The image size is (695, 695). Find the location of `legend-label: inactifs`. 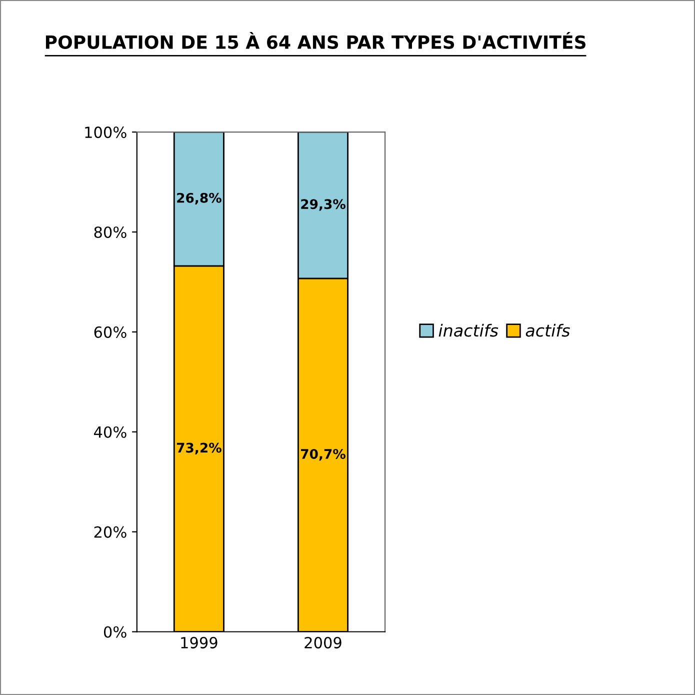

legend-label: inactifs is located at coordinates (468, 330).